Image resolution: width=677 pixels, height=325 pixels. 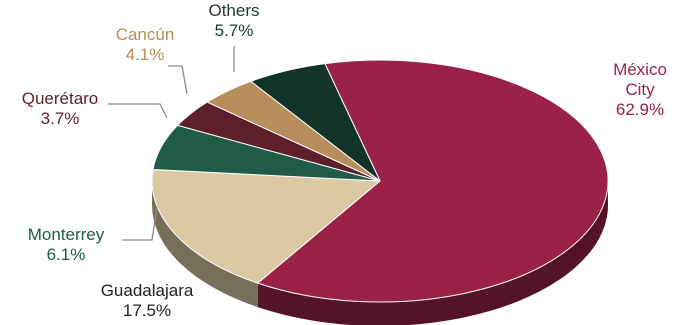 What do you see at coordinates (266, 226) in the screenshot?
I see `slice-guadalajara` at bounding box center [266, 226].